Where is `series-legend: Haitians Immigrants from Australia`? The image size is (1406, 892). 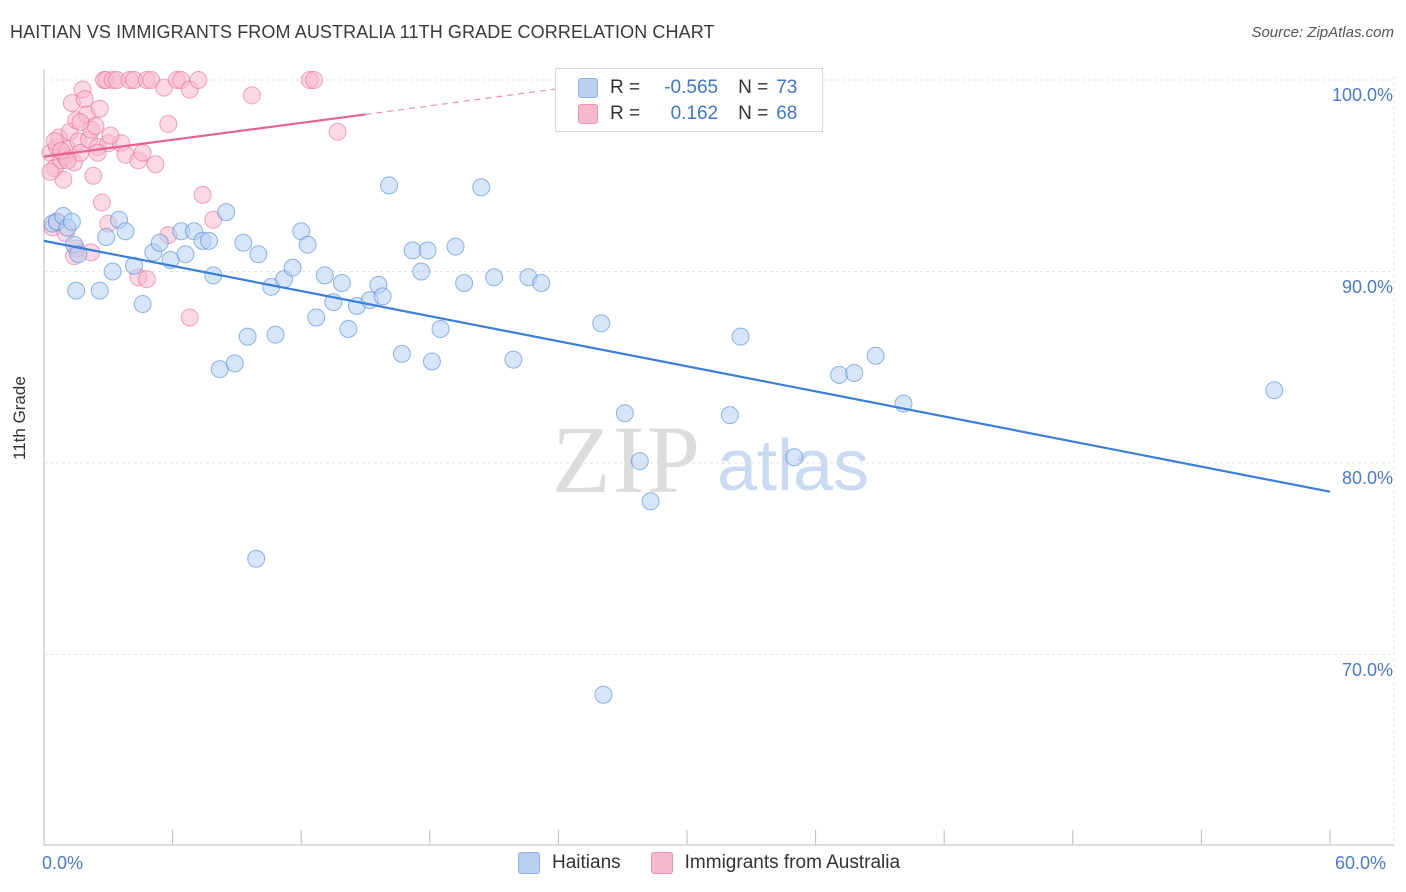
series-legend: Haitians Immigrants from Australia is located at coordinates (724, 863).